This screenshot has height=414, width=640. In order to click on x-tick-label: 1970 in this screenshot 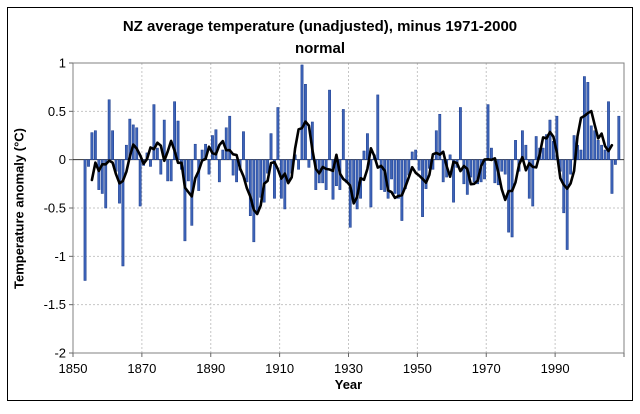, I will do `click(486, 368)`.